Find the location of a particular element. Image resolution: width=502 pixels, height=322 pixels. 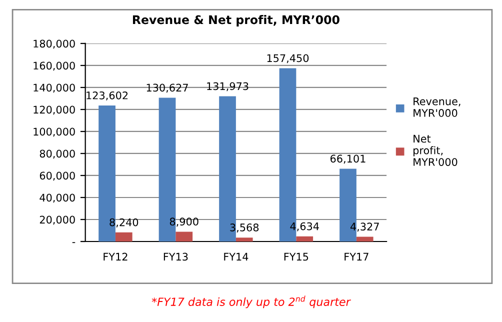

x-tick-label: FY14 is located at coordinates (236, 256).